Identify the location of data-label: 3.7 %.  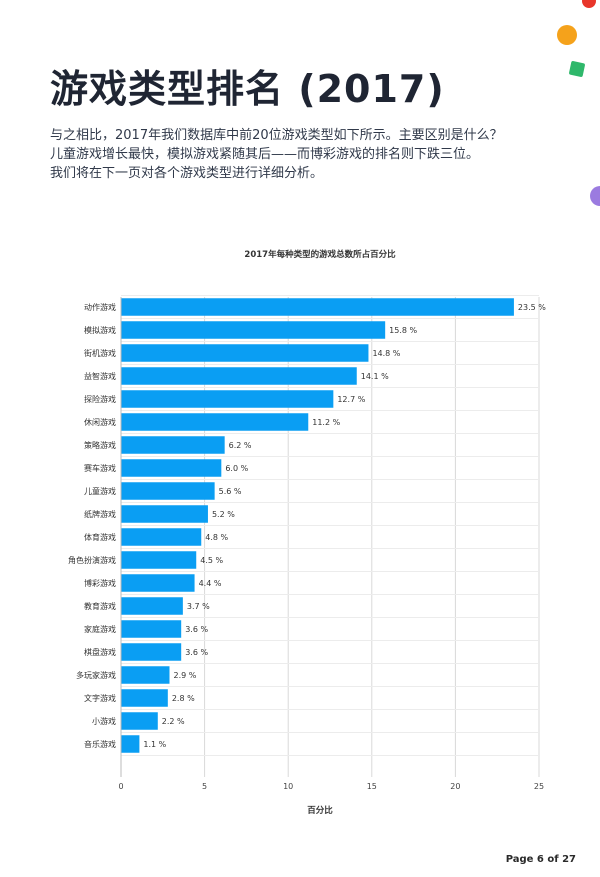
(198, 606).